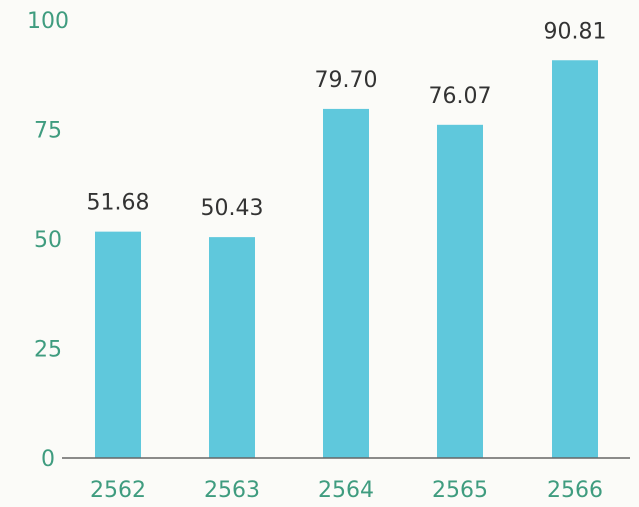 The image size is (639, 507). I want to click on x-tick-label: 2564, so click(346, 490).